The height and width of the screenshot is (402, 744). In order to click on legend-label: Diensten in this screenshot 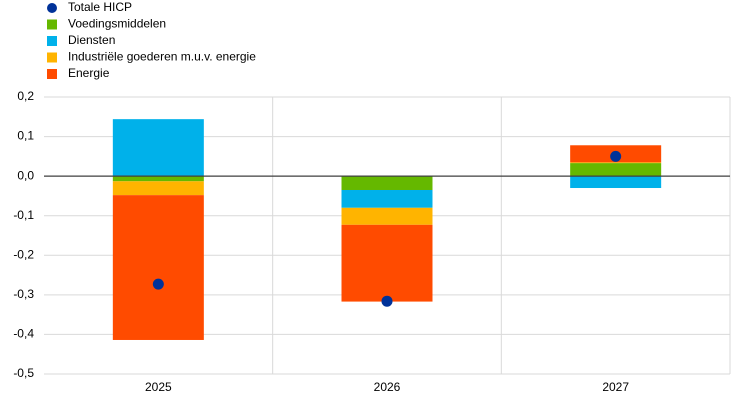, I will do `click(91, 40)`.